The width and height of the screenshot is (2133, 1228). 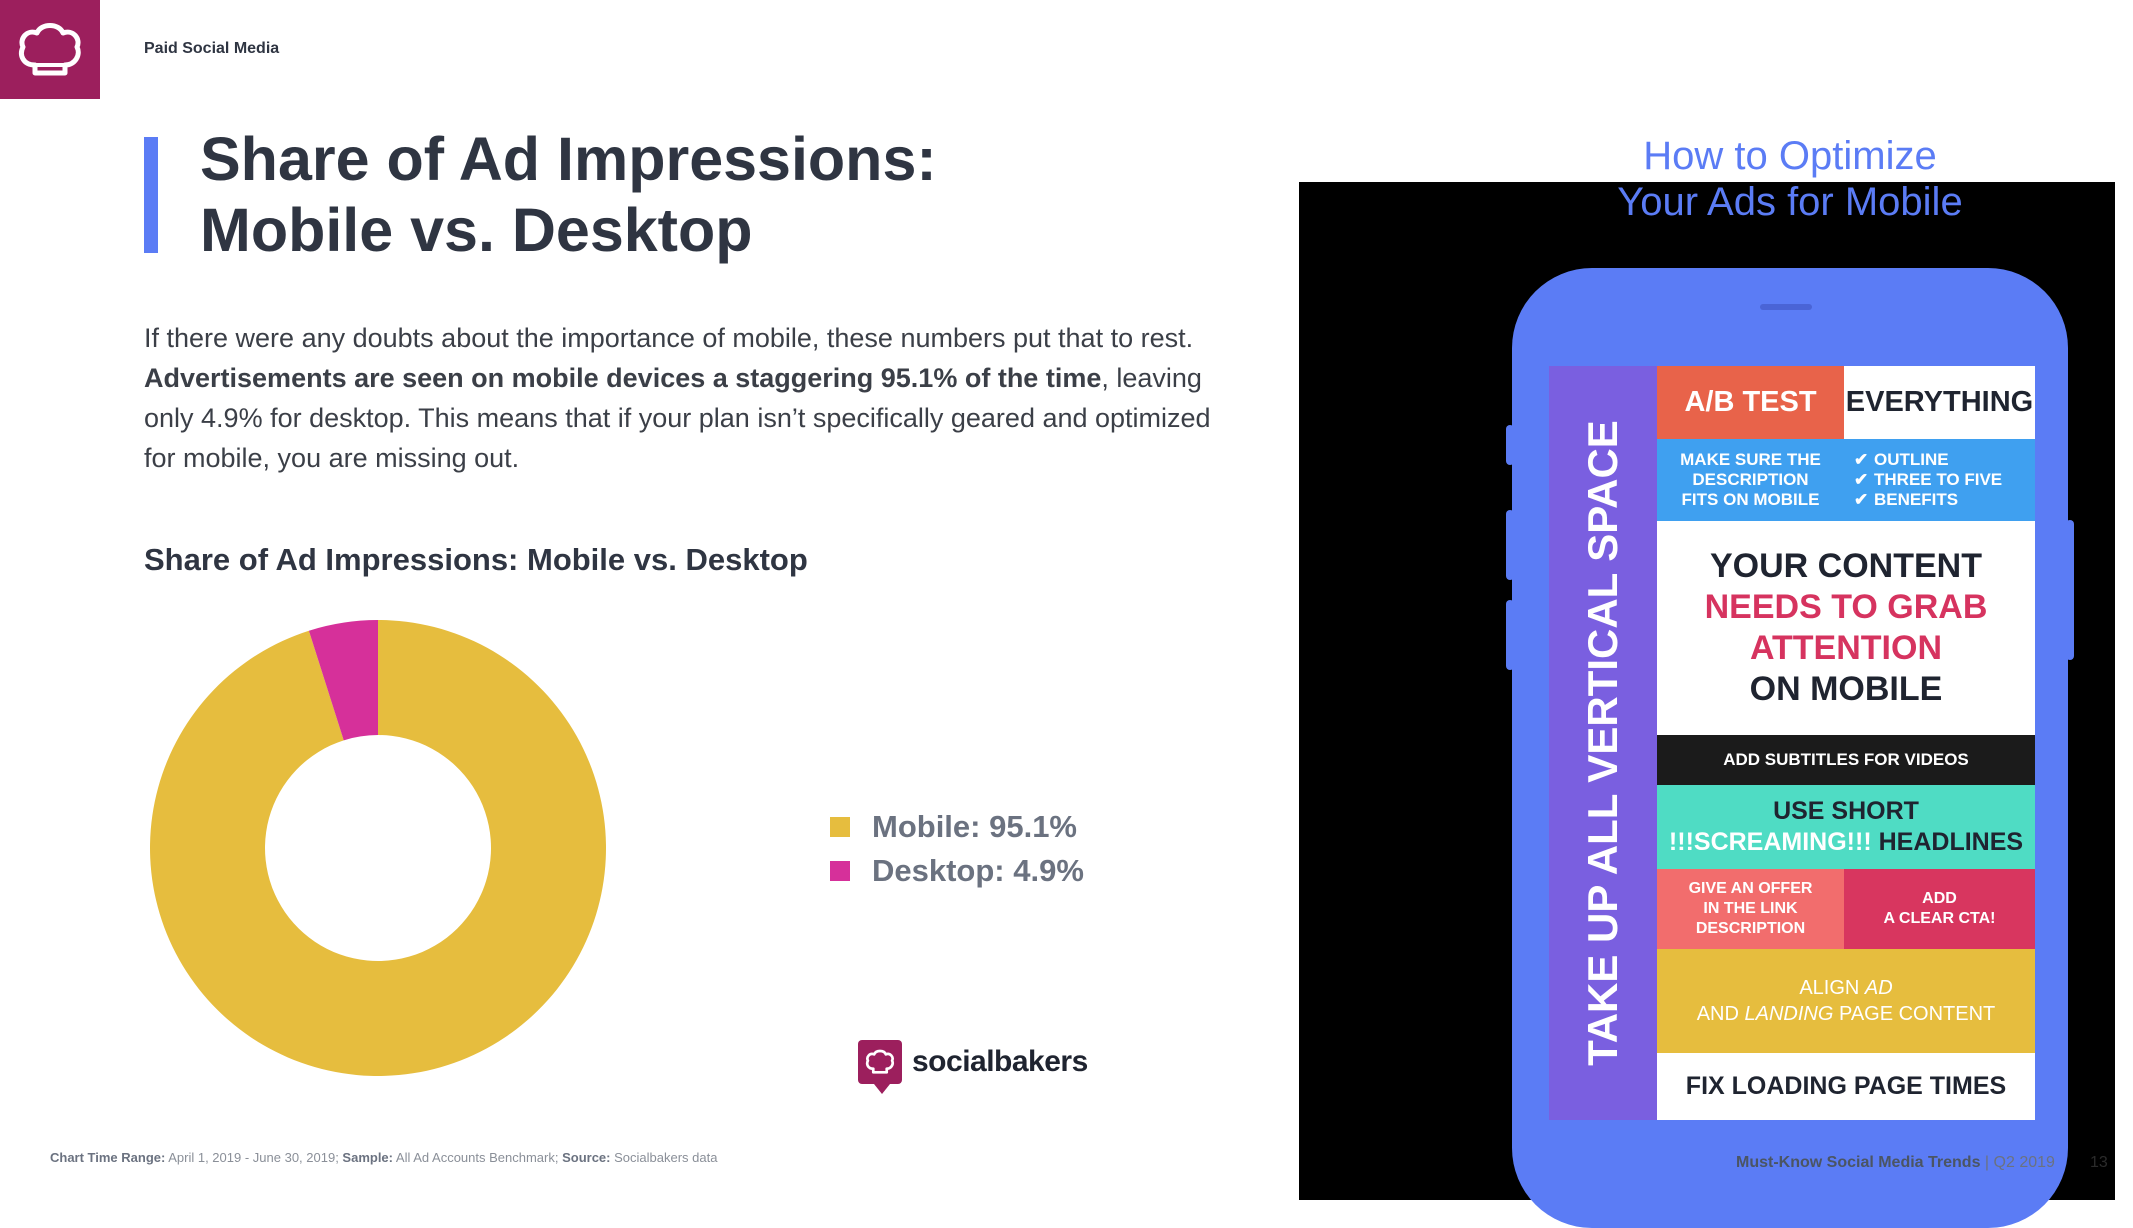 What do you see at coordinates (212, 48) in the screenshot?
I see `section-label: Paid Social Media` at bounding box center [212, 48].